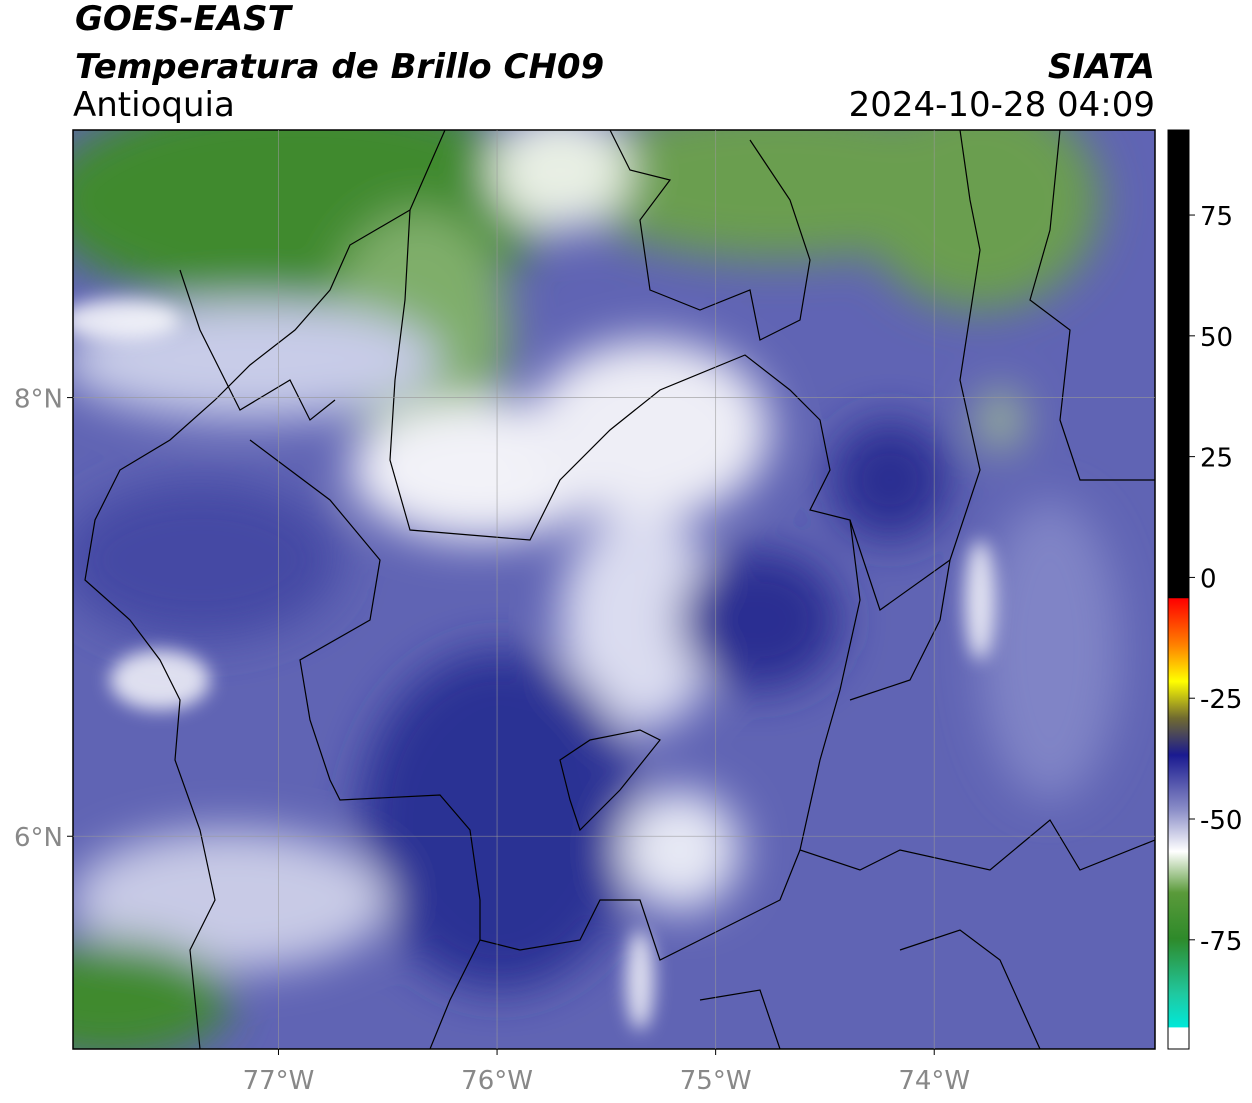 This screenshot has height=1103, width=1252. I want to click on colorbar-tick-label: -25, so click(1221, 700).